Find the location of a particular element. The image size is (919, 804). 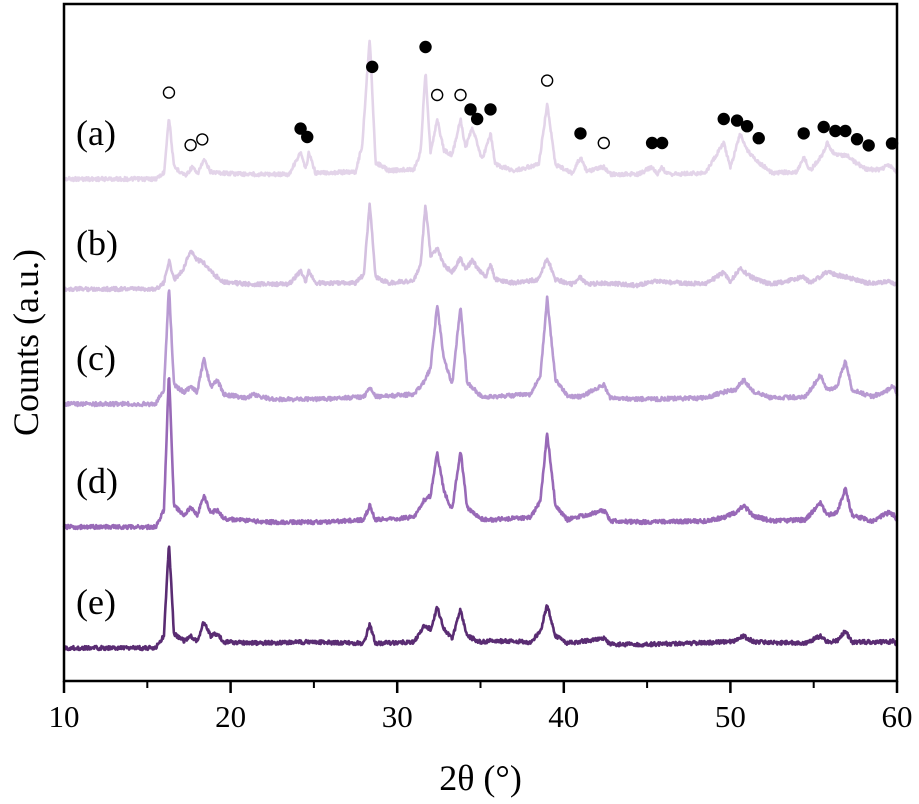

tick-layer: 10 20 30 40 50 60 is located at coordinates (481, 707).